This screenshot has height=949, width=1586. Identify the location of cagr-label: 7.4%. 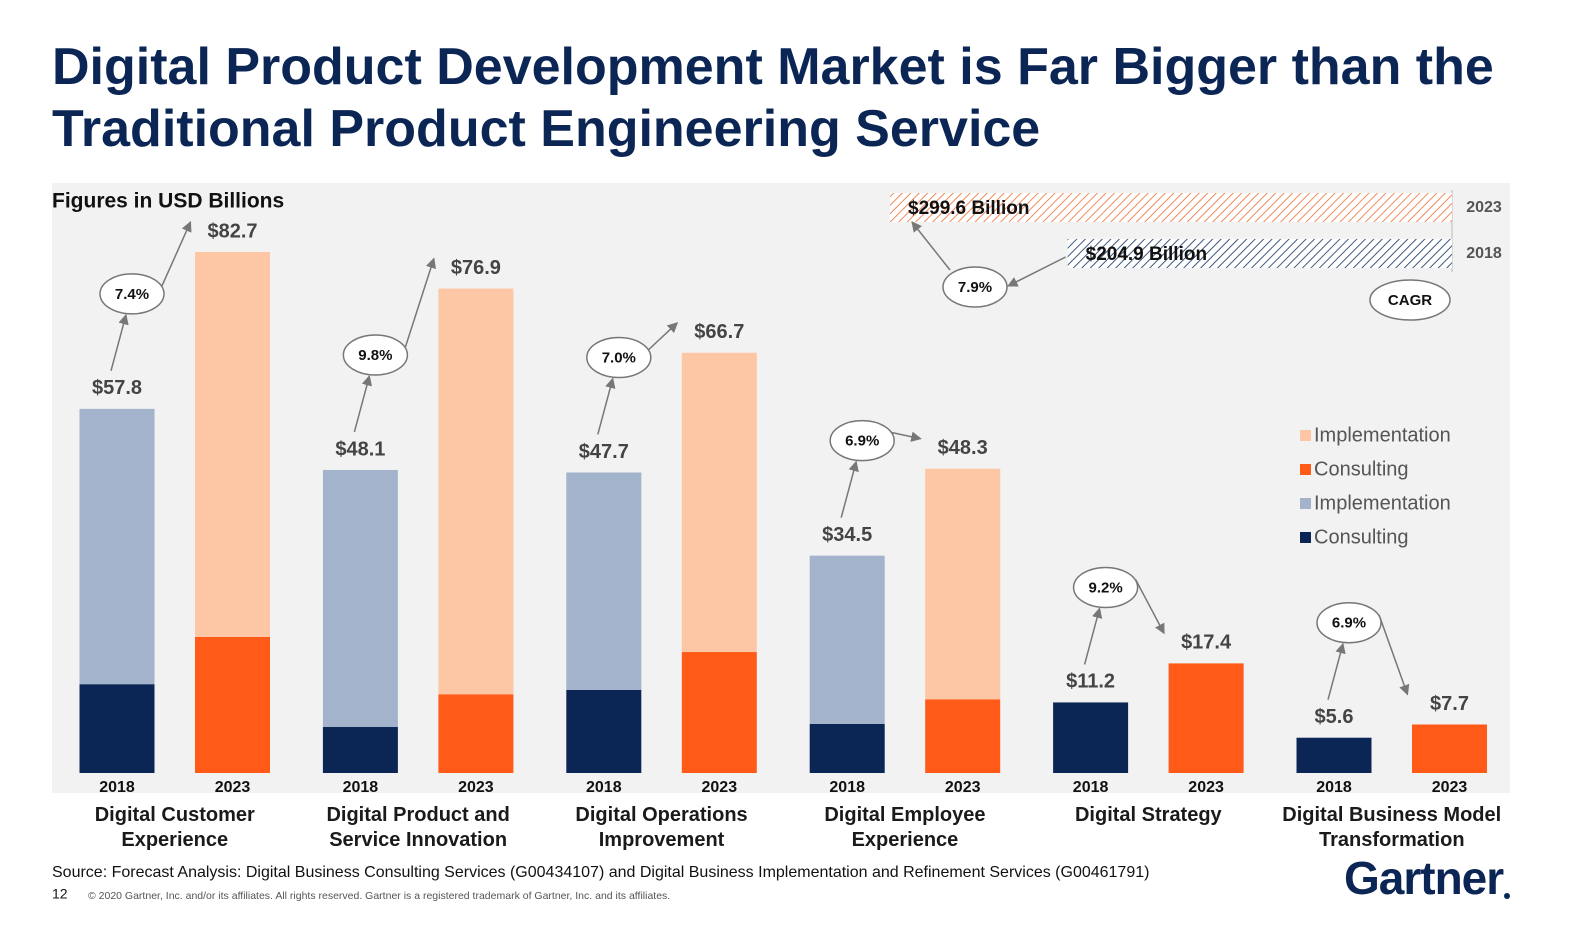
(132, 294).